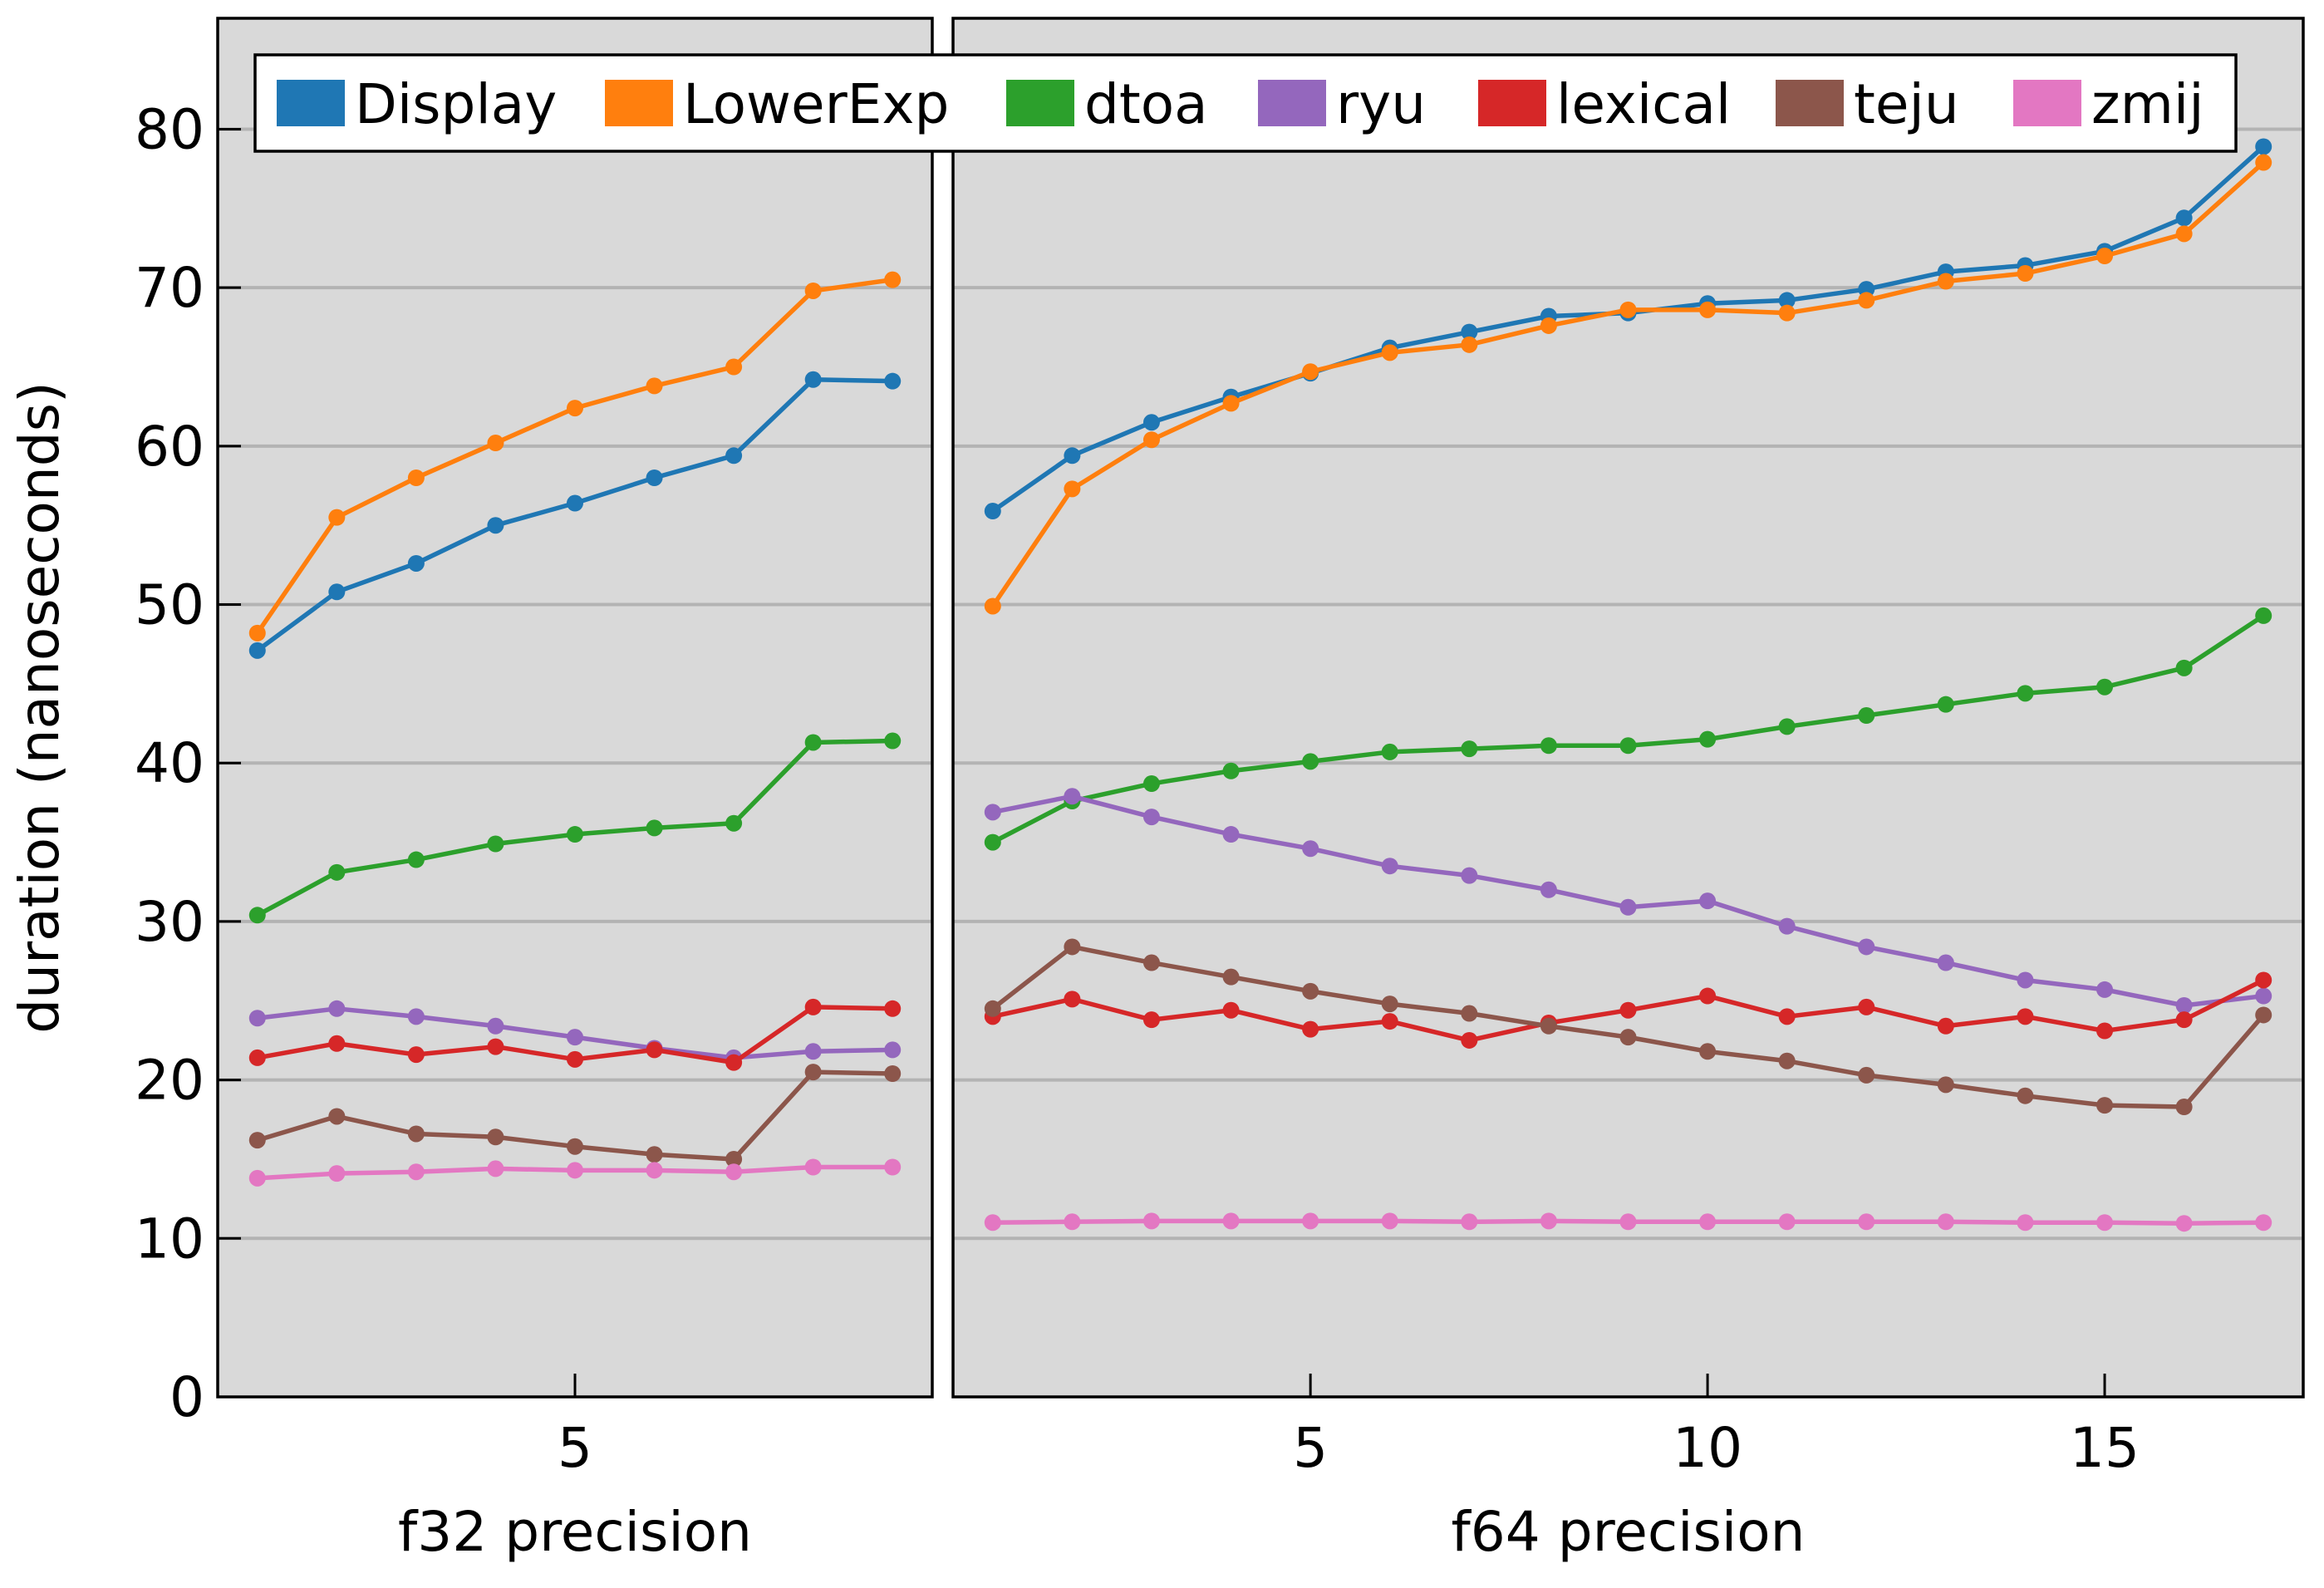 Image resolution: width=2324 pixels, height=1588 pixels. Describe the element at coordinates (575, 1532) in the screenshot. I see `x-axis-label: f32 precision` at that location.